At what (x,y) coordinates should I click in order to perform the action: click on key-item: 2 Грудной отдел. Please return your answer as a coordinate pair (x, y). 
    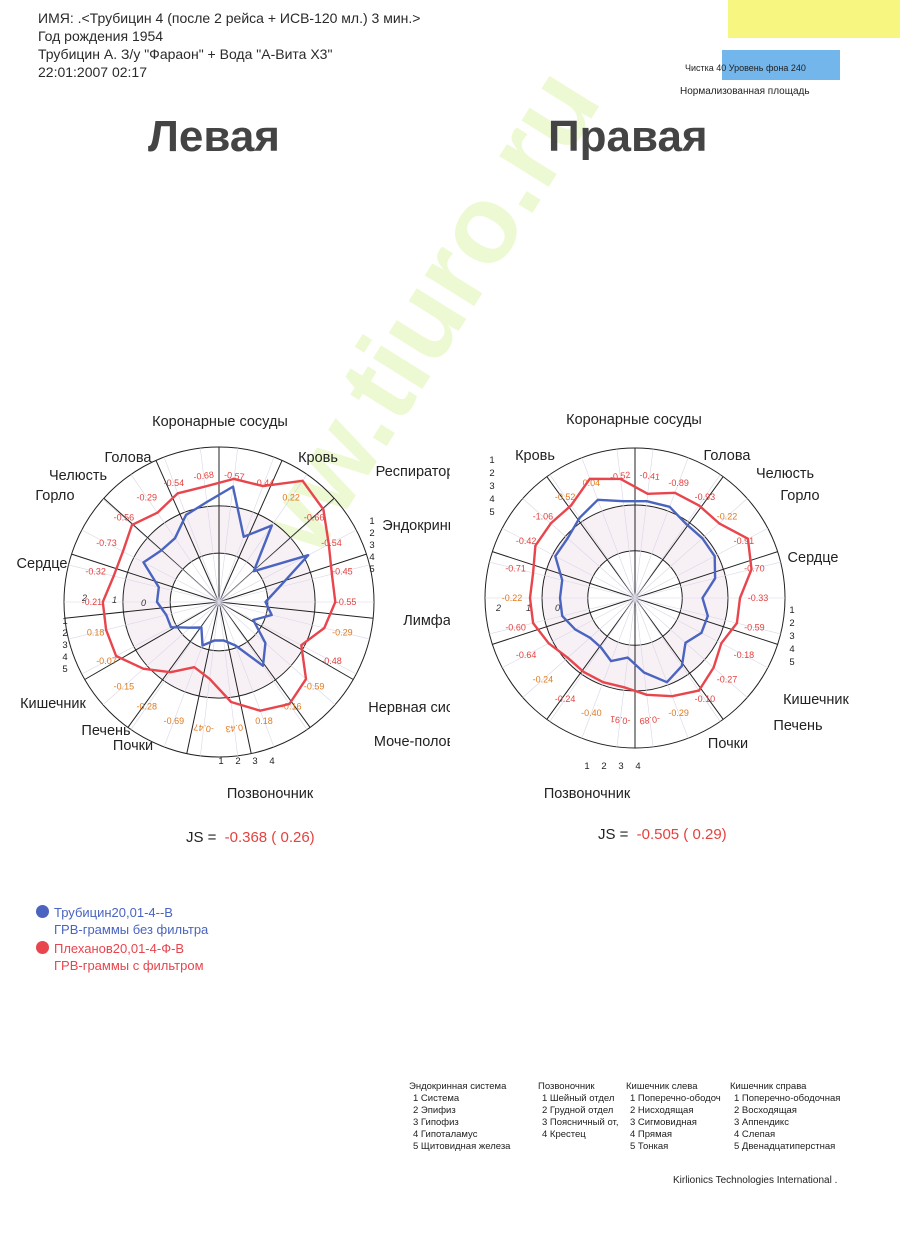
    Looking at the image, I should click on (578, 1110).